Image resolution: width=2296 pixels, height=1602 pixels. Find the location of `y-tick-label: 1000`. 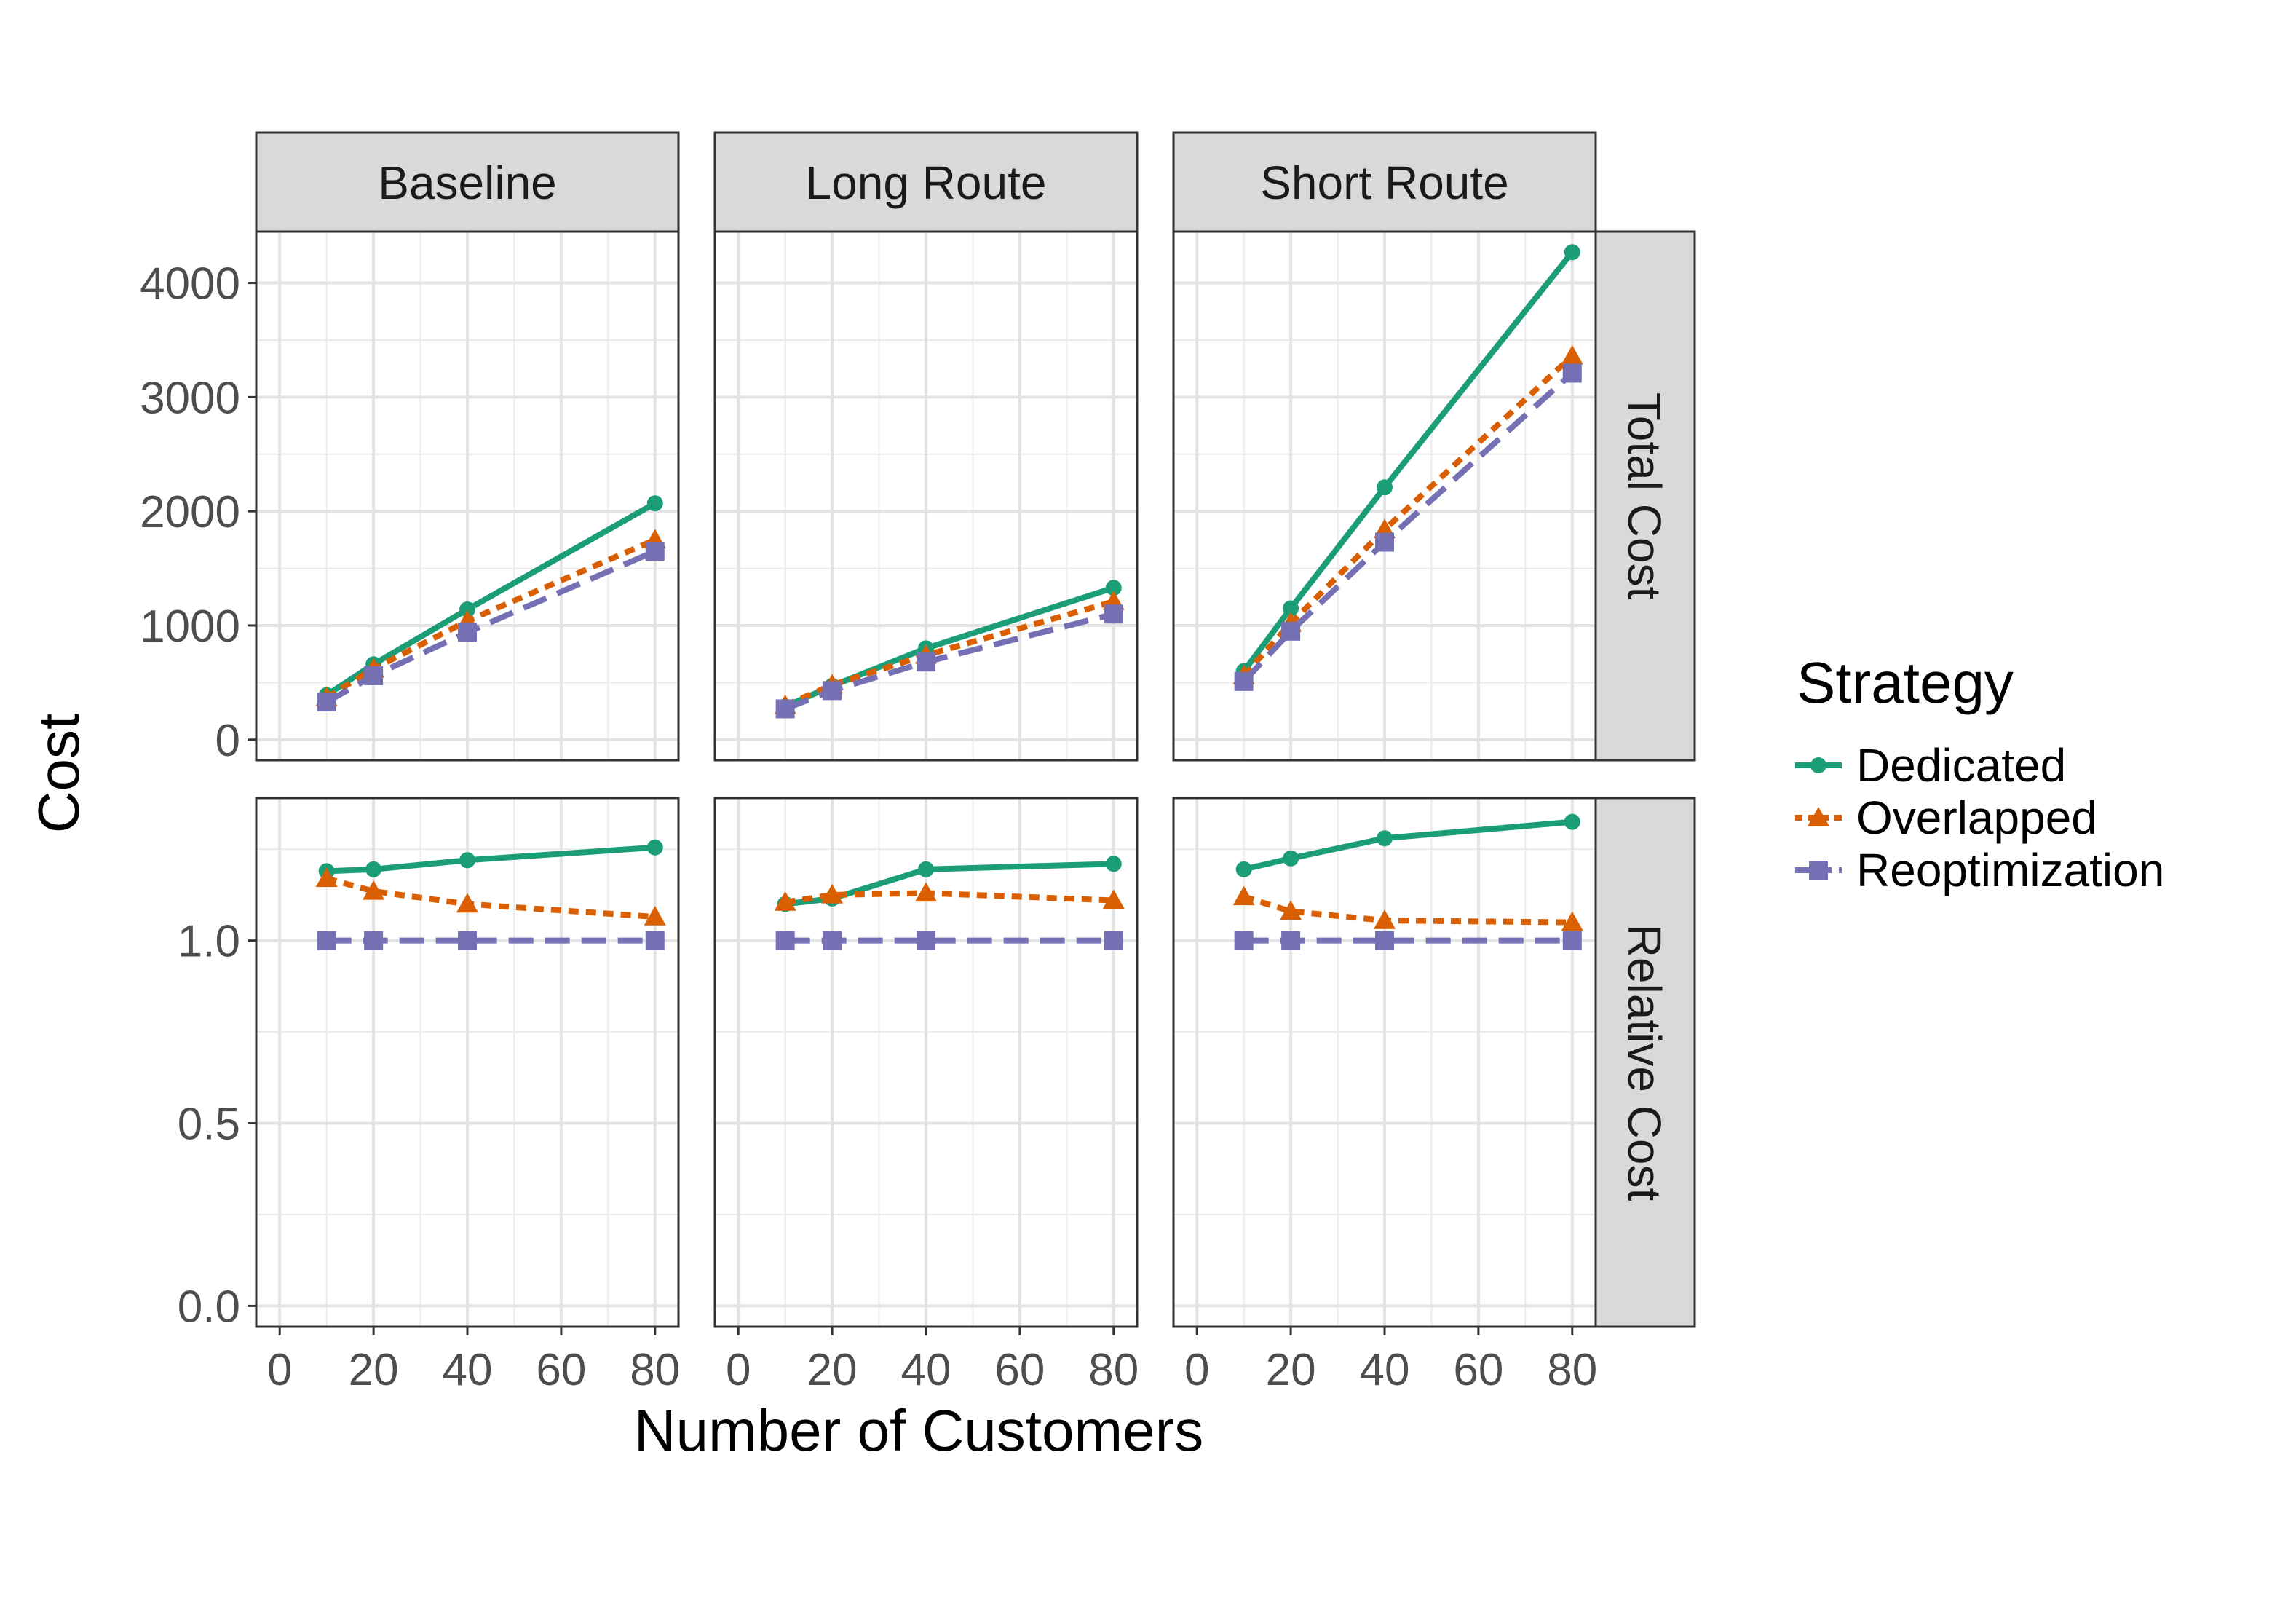

y-tick-label: 1000 is located at coordinates (190, 626).